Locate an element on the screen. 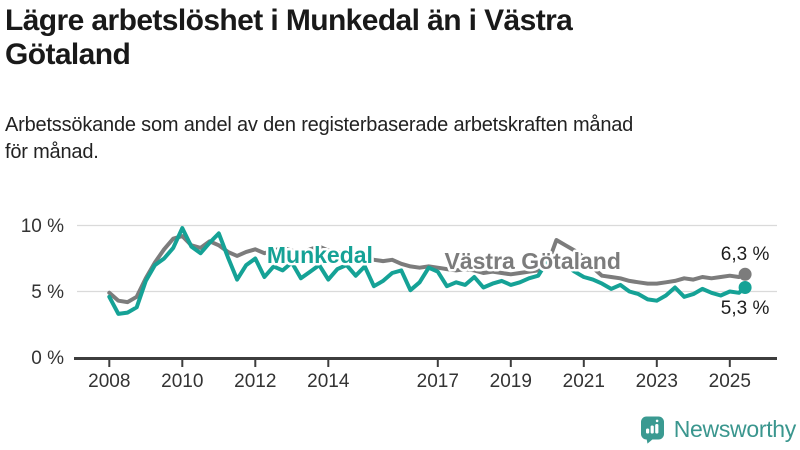 The height and width of the screenshot is (450, 800). series-label-västra-götaland: Västra Götaland is located at coordinates (533, 261).